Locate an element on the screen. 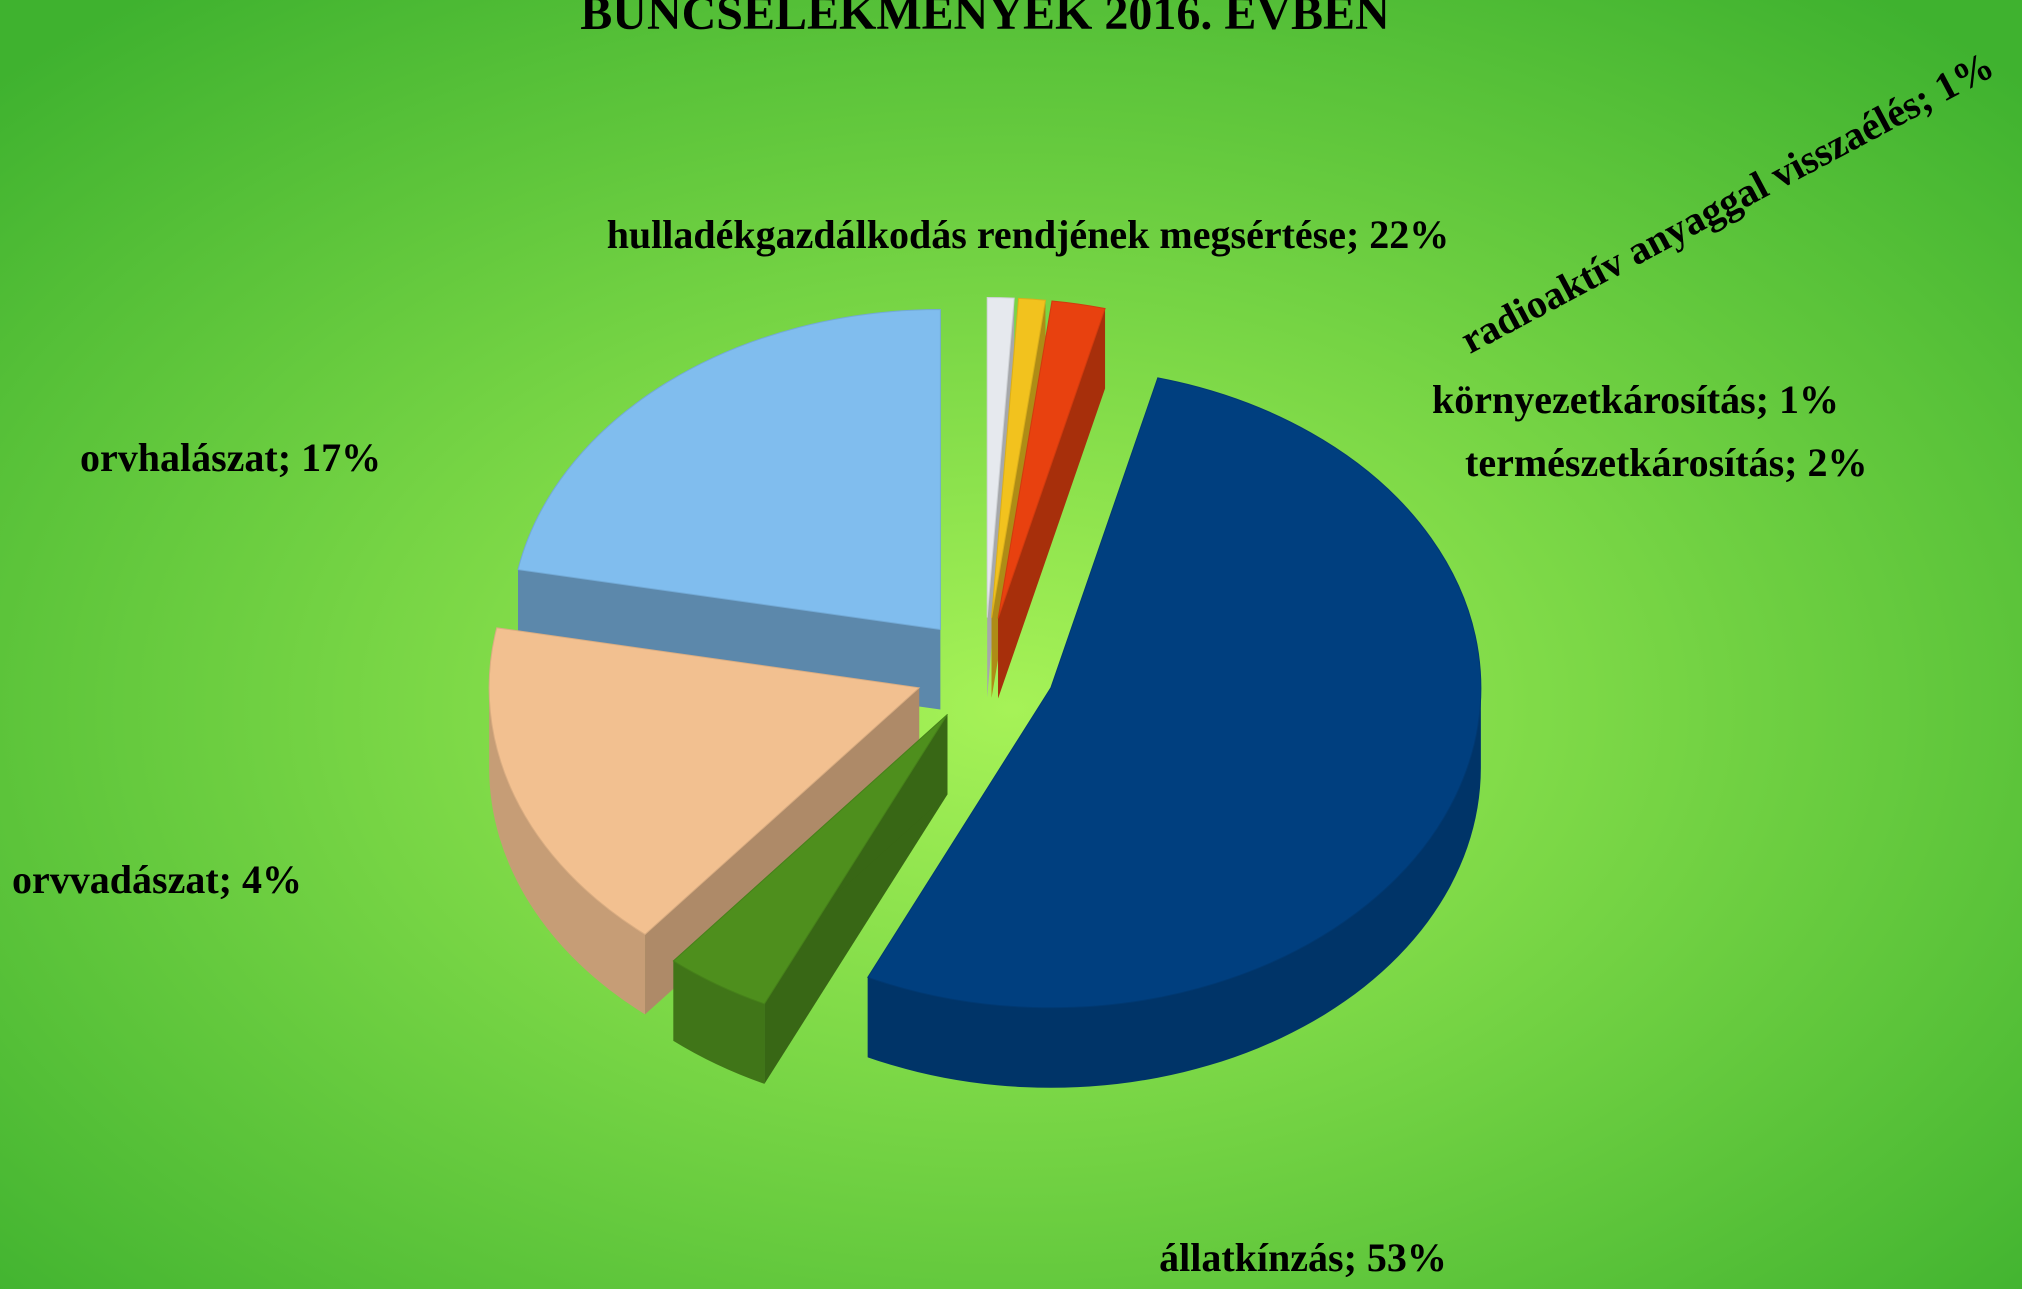  data-label: orvvadászat; 4% is located at coordinates (157, 879).